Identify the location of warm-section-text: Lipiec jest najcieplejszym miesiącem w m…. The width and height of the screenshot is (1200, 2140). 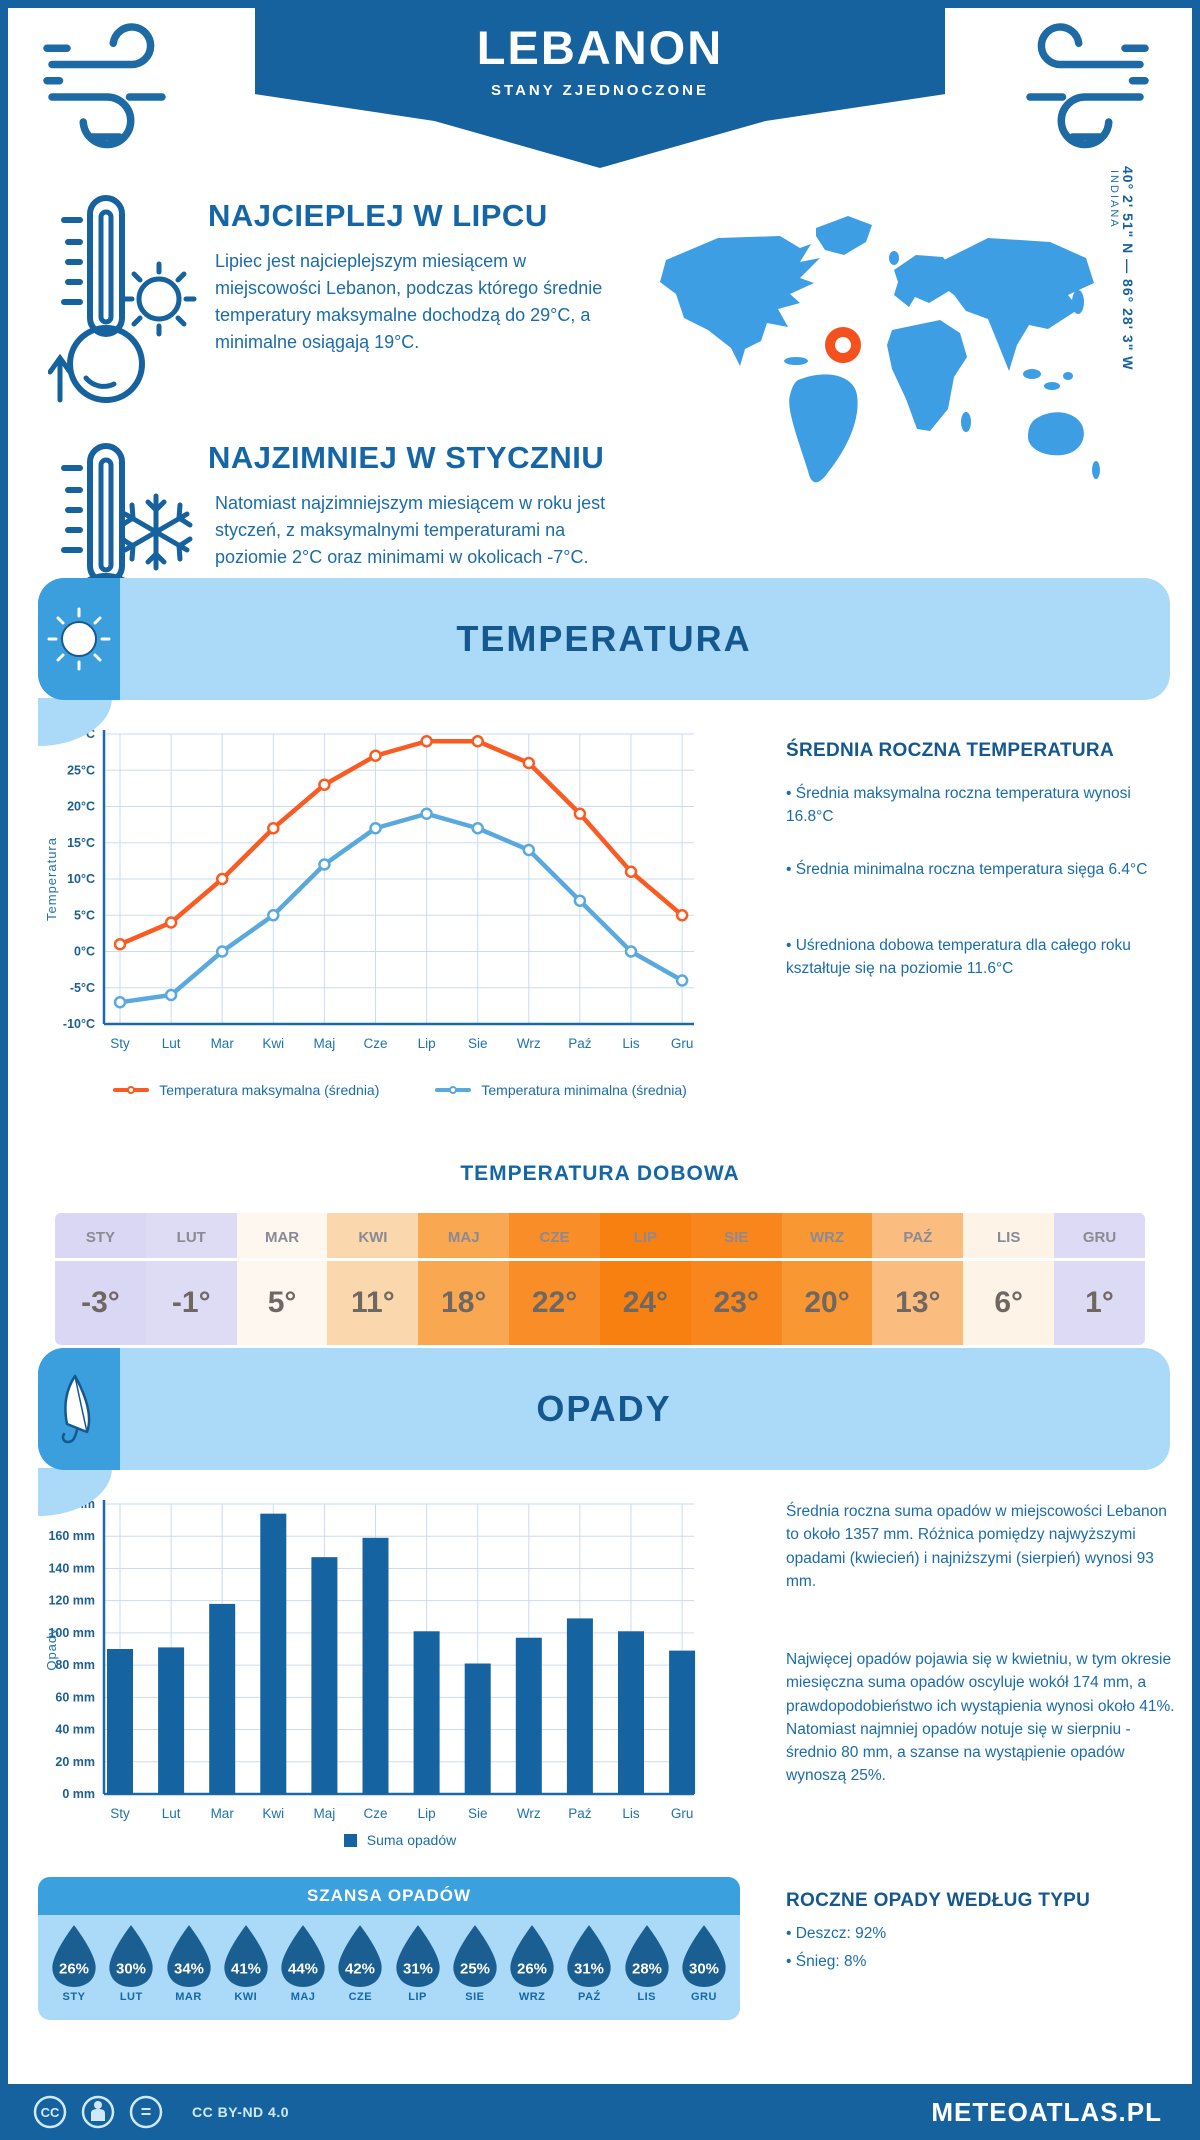
(409, 301).